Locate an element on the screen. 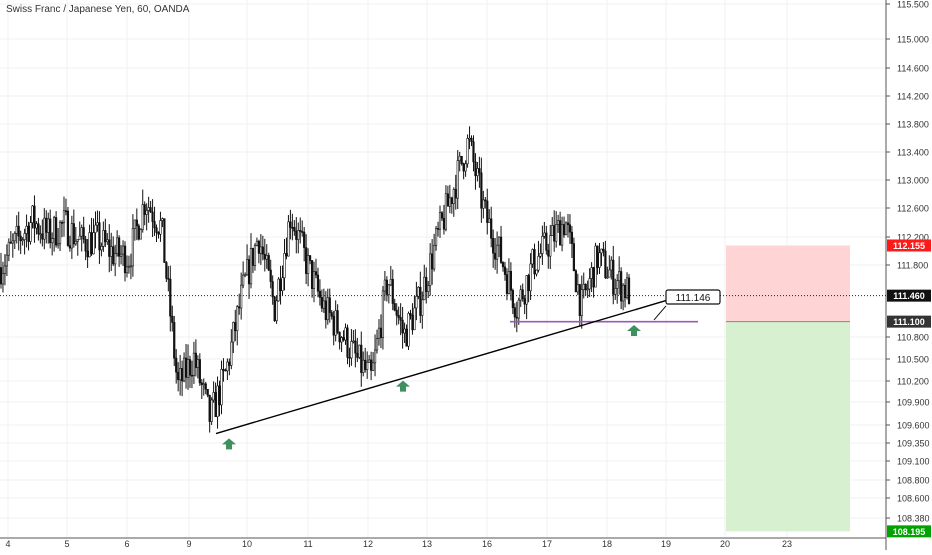  y-tick-label: 110.500 is located at coordinates (913, 360).